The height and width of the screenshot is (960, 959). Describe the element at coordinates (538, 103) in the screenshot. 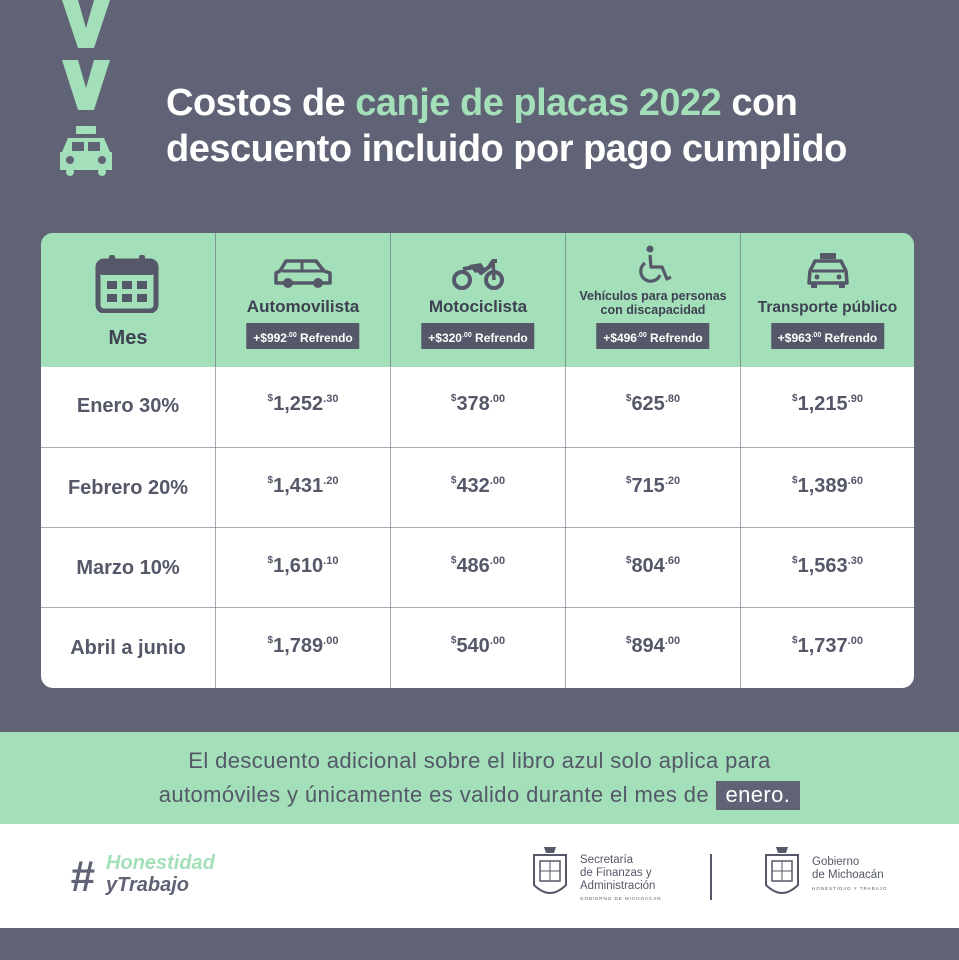

I see `title-highlight: canje de placas 2022` at that location.